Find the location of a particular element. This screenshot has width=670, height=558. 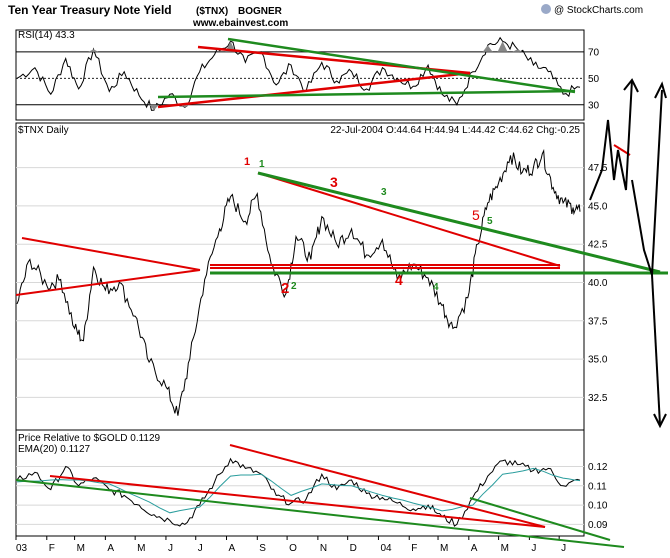

wave-label-green-1: 1 is located at coordinates (262, 164).